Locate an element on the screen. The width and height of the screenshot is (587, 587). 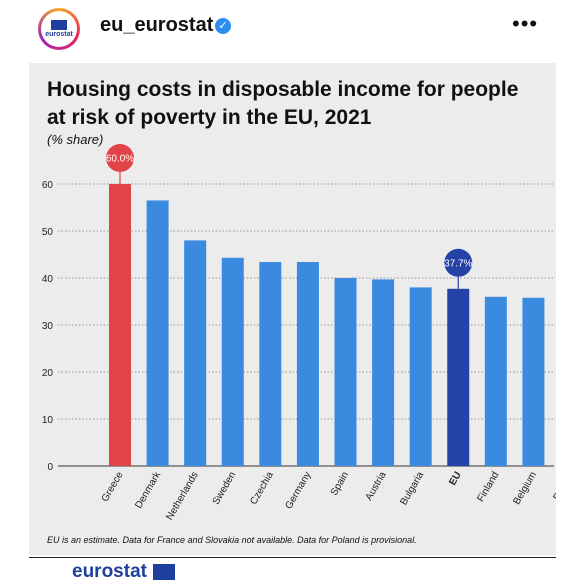
post-header: eurostat eu_eurostat ✓ ••• is located at coordinates (293, 29).